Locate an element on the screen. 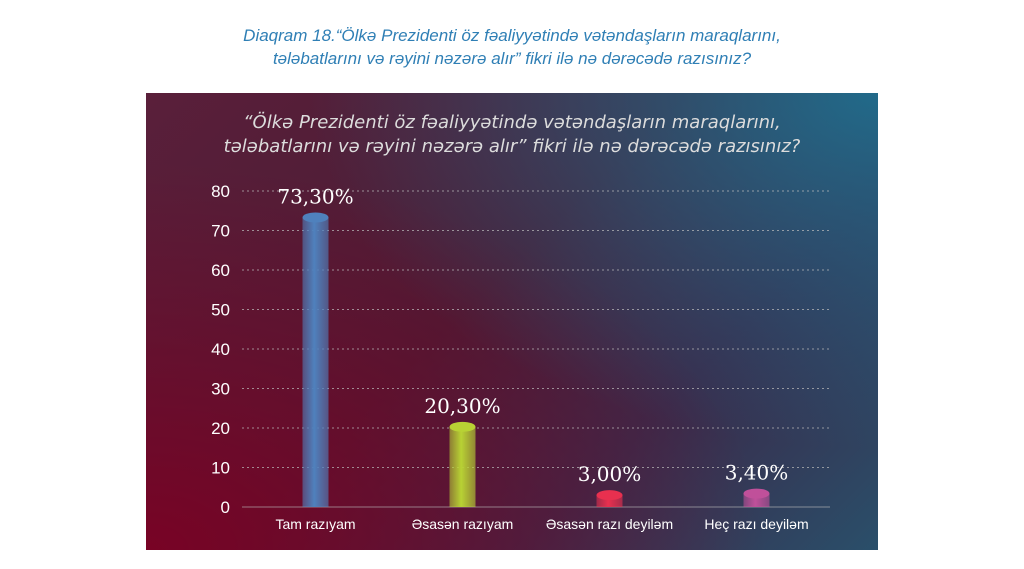 The image size is (1024, 569). y-tick-label: 70 is located at coordinates (220, 231).